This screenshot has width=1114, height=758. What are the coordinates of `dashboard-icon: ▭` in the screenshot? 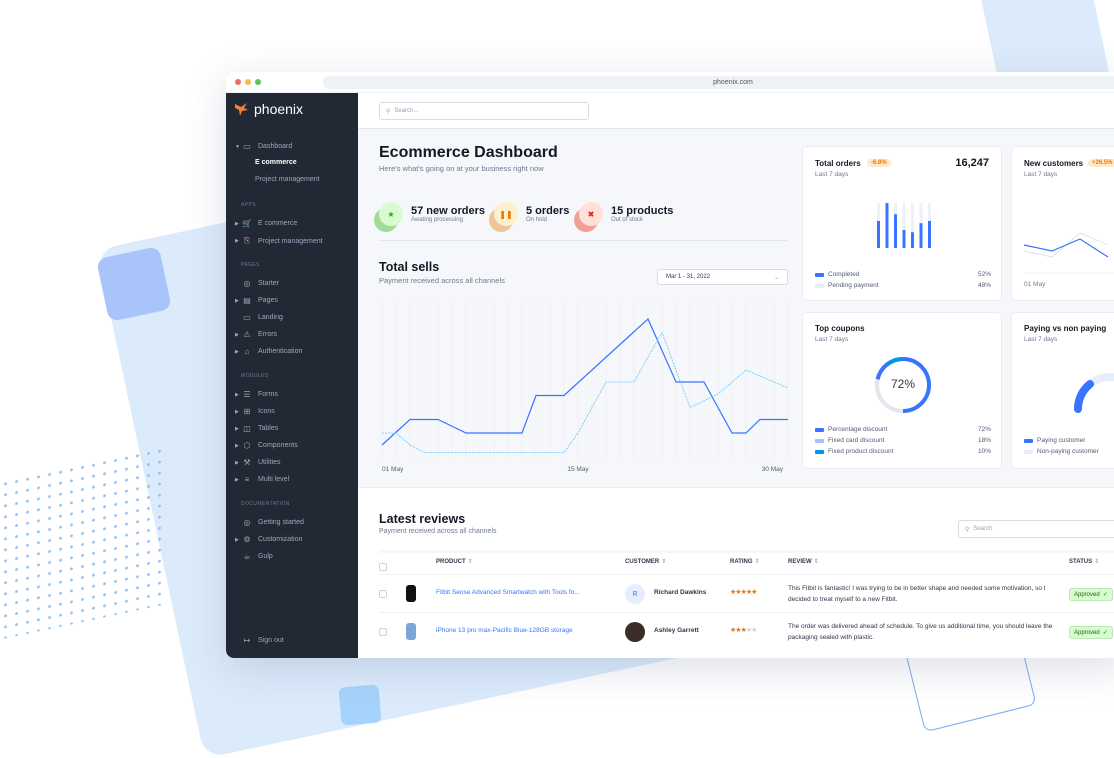 It's located at (247, 146).